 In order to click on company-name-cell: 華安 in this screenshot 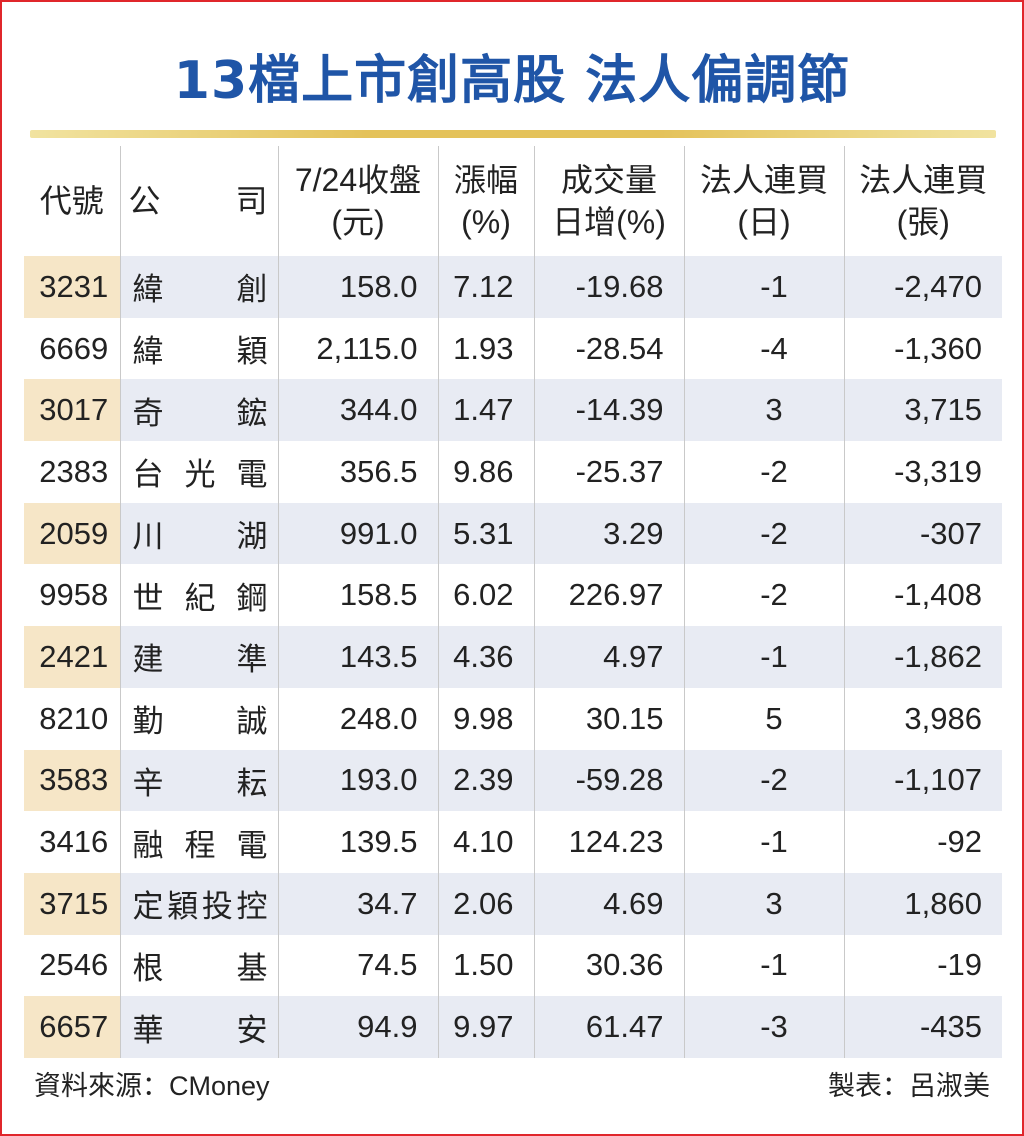, I will do `click(198, 1027)`.